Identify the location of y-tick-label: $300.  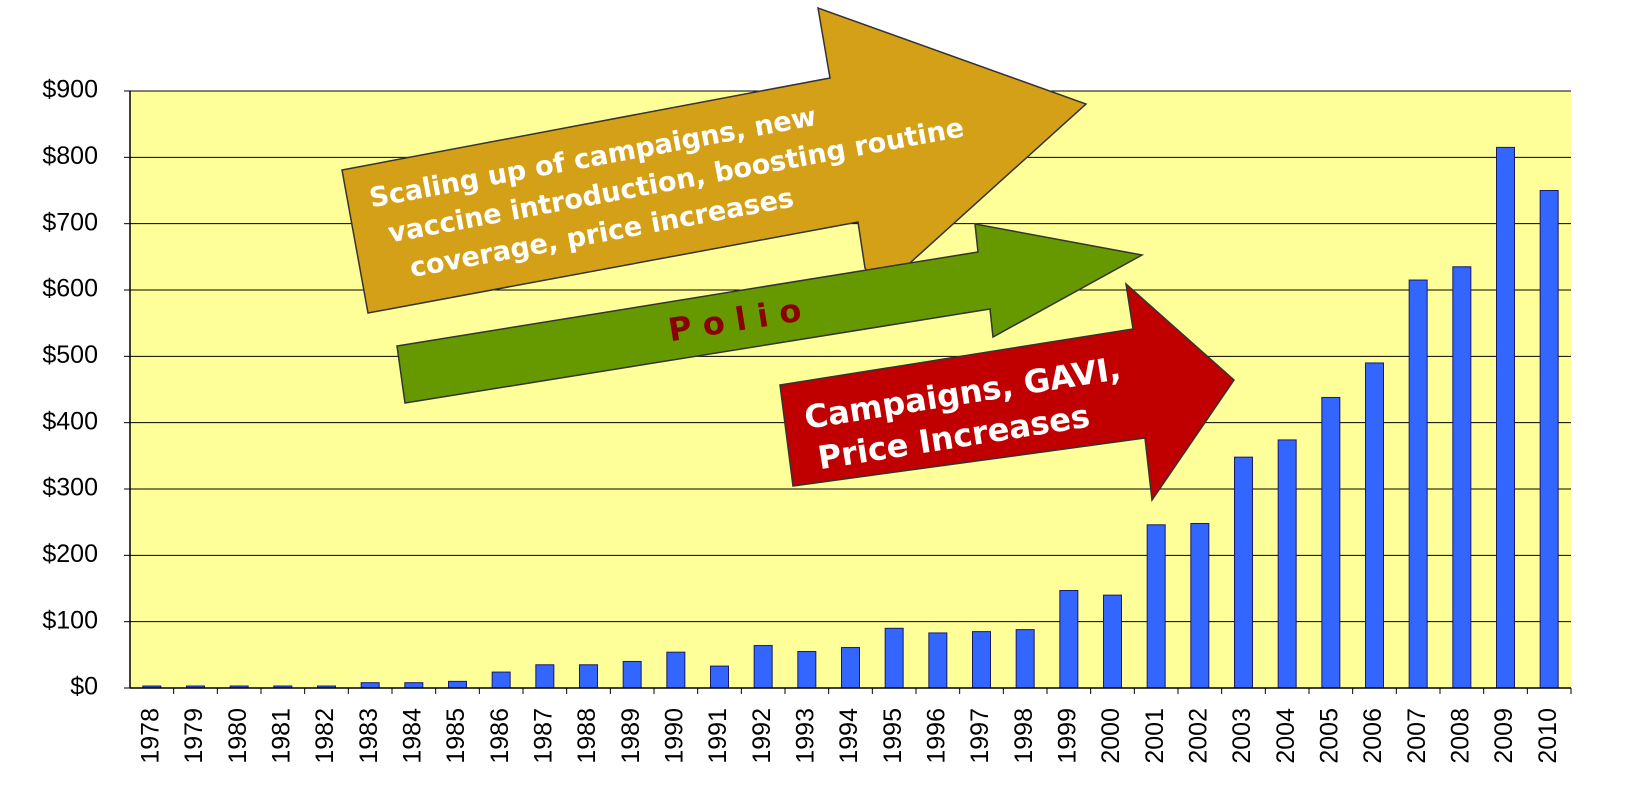
(70, 488).